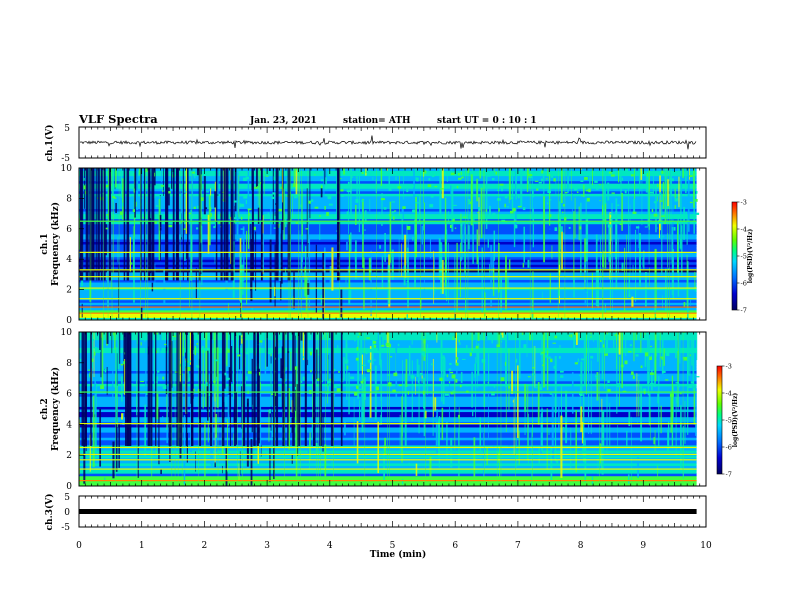  What do you see at coordinates (455, 546) in the screenshot?
I see `time-tick-6: 6` at bounding box center [455, 546].